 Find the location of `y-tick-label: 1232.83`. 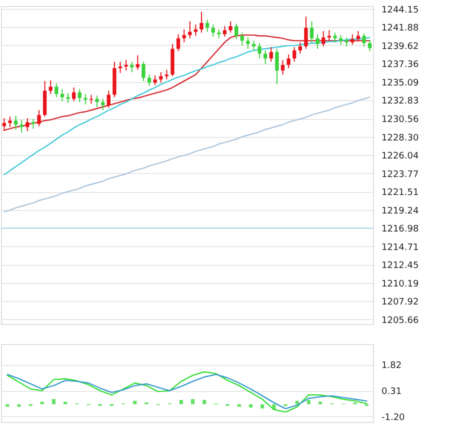

y-tick-label: 1232.83 is located at coordinates (400, 101).